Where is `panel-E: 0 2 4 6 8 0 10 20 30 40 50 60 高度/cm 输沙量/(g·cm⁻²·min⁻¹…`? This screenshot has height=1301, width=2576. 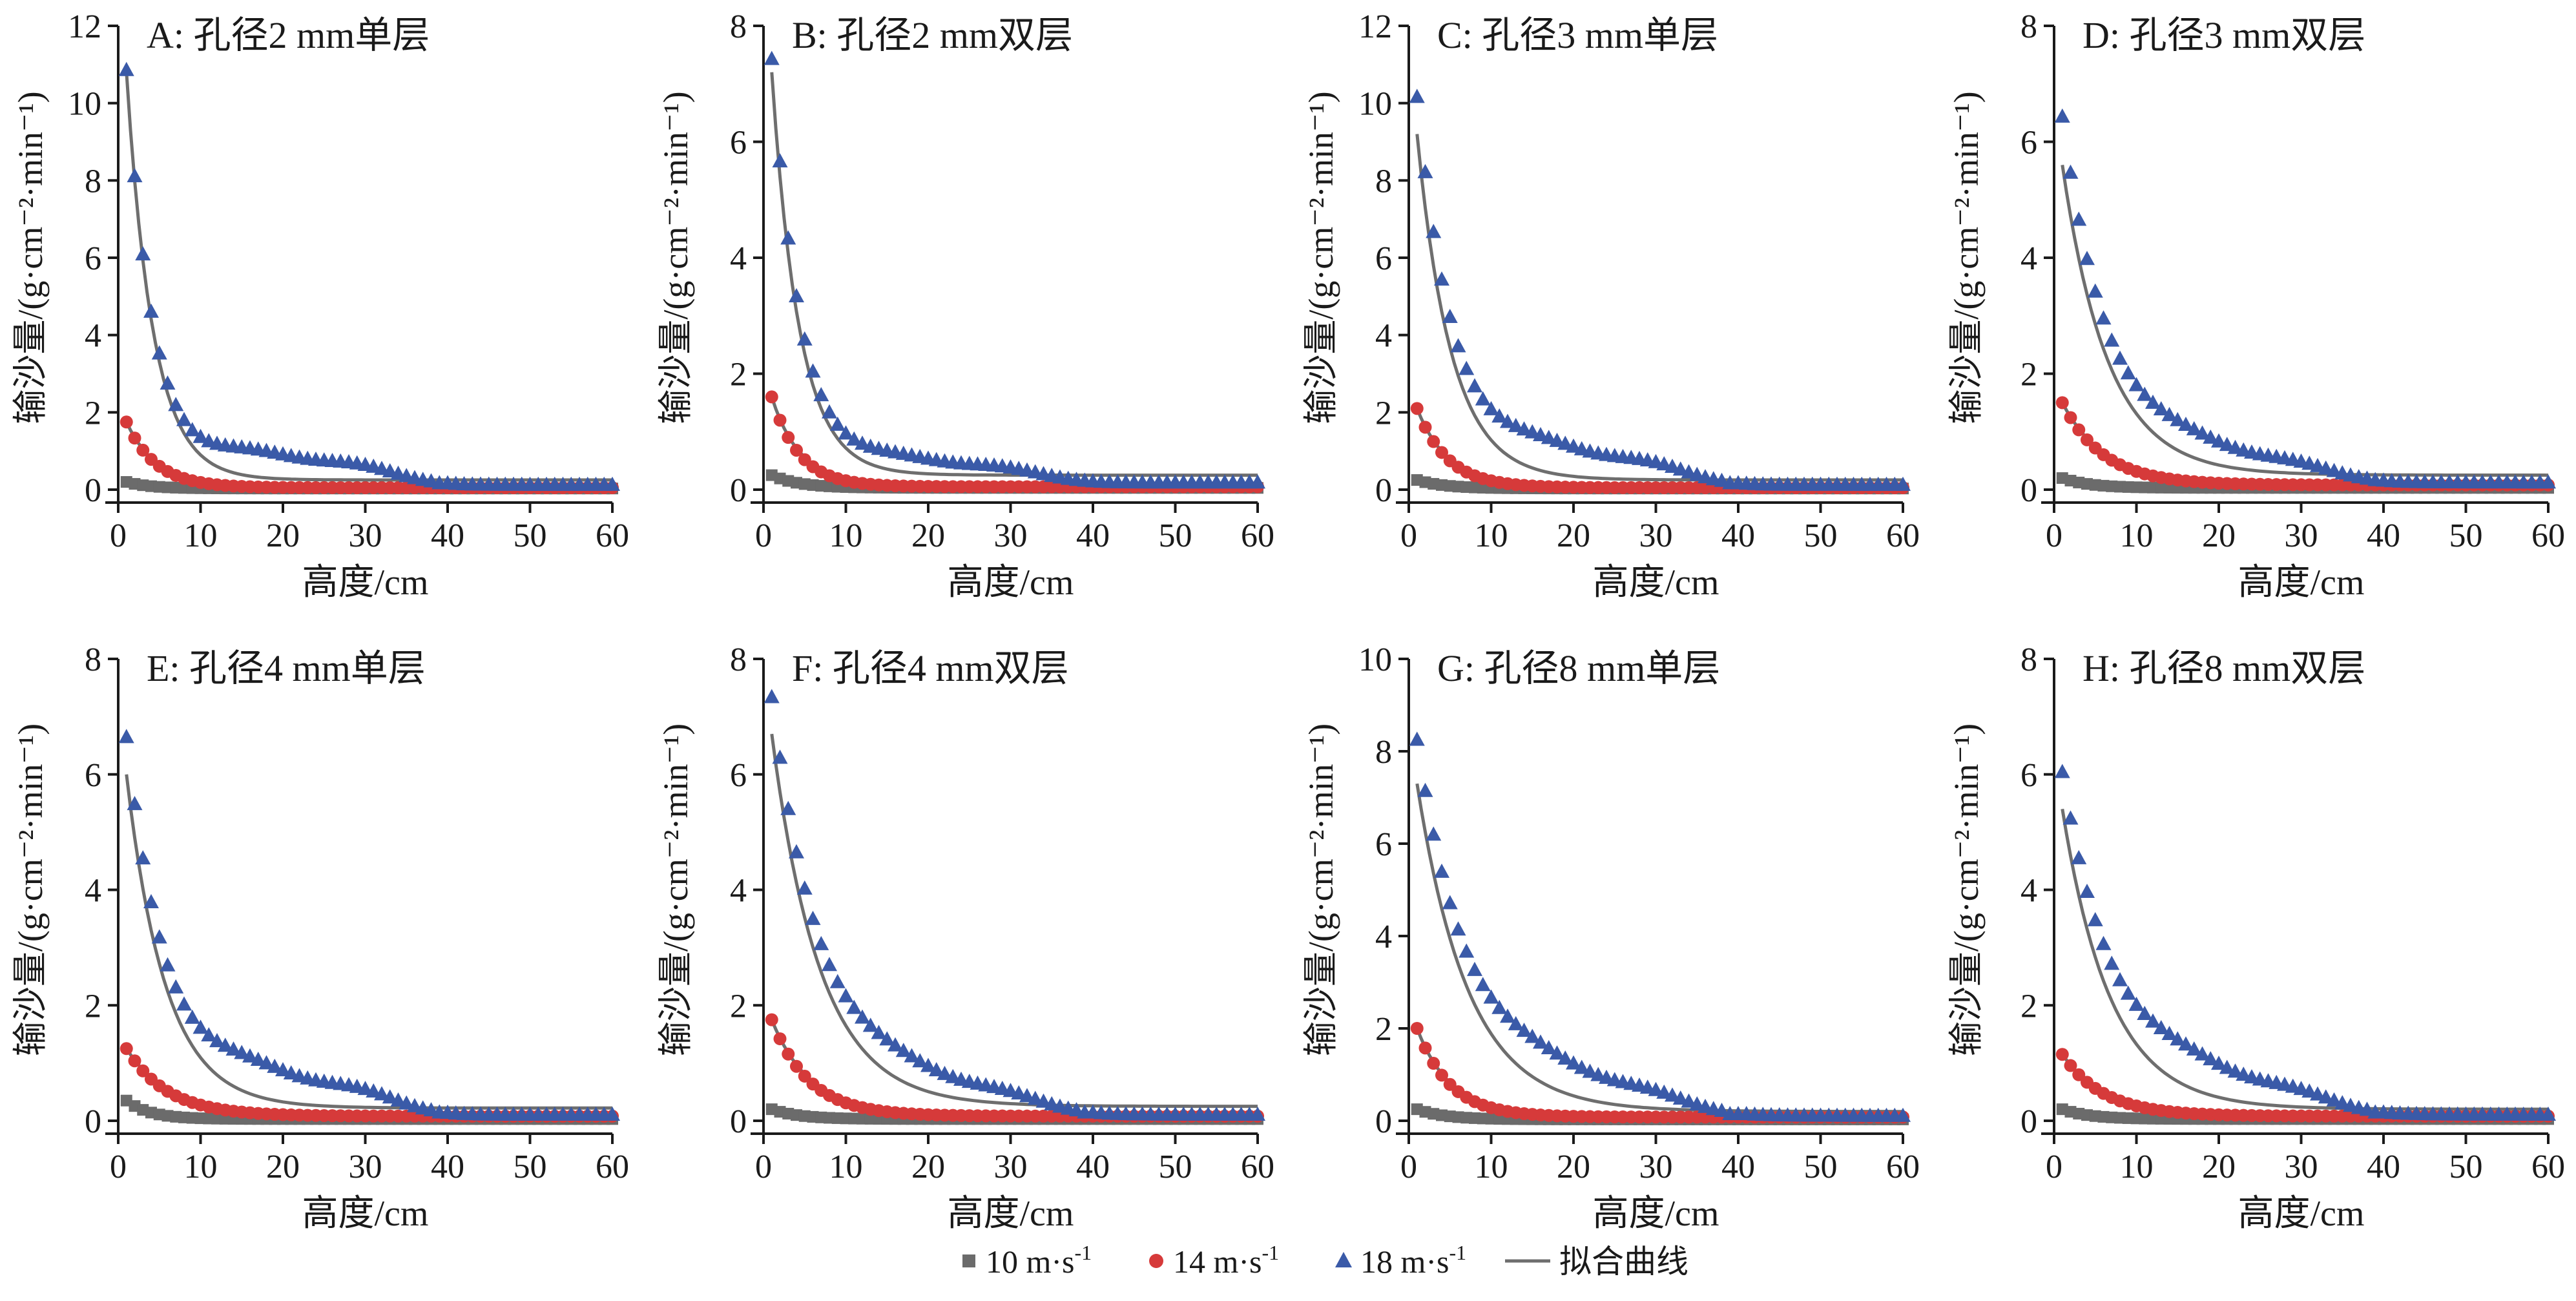 panel-E: 0 2 4 6 8 0 10 20 30 40 50 60 高度/cm 输沙量/(g·cm⁻²·min⁻¹… is located at coordinates (320, 937).